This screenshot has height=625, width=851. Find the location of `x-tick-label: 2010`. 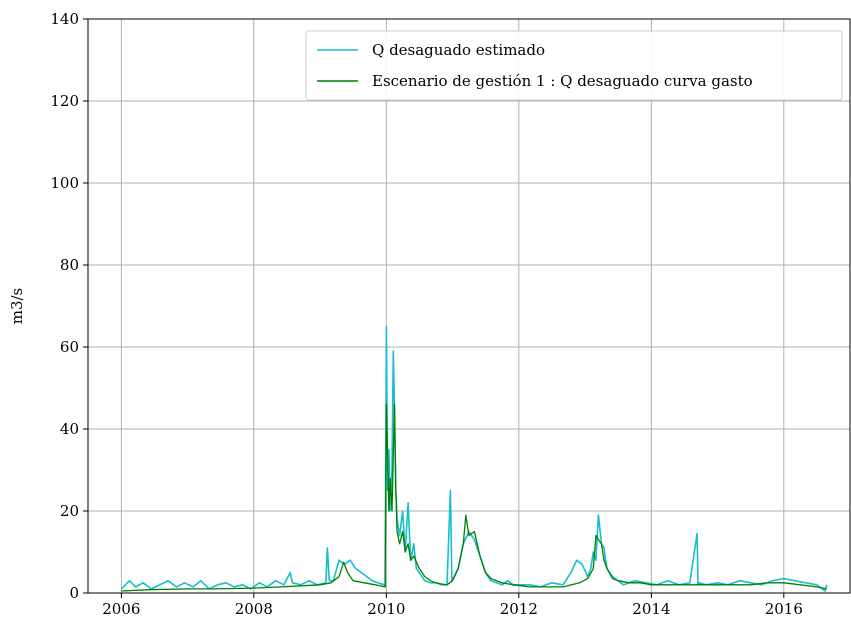

x-tick-label: 2010 is located at coordinates (386, 609).